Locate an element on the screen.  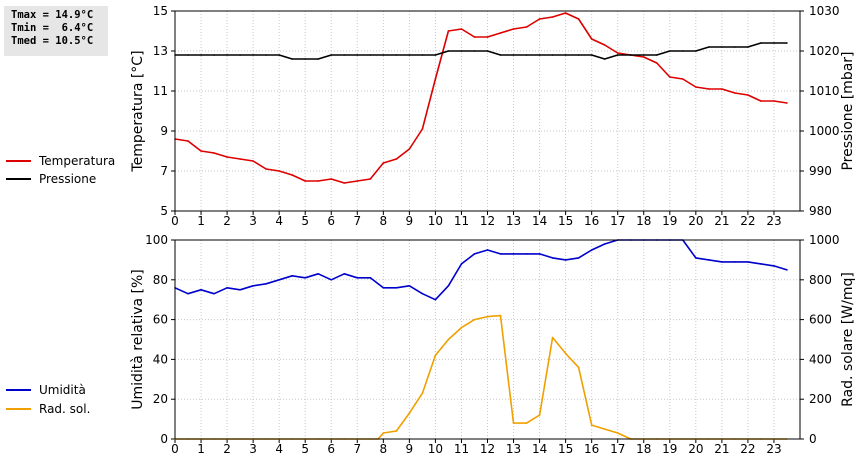
hum-xtick-label: 14 is located at coordinates (539, 449).